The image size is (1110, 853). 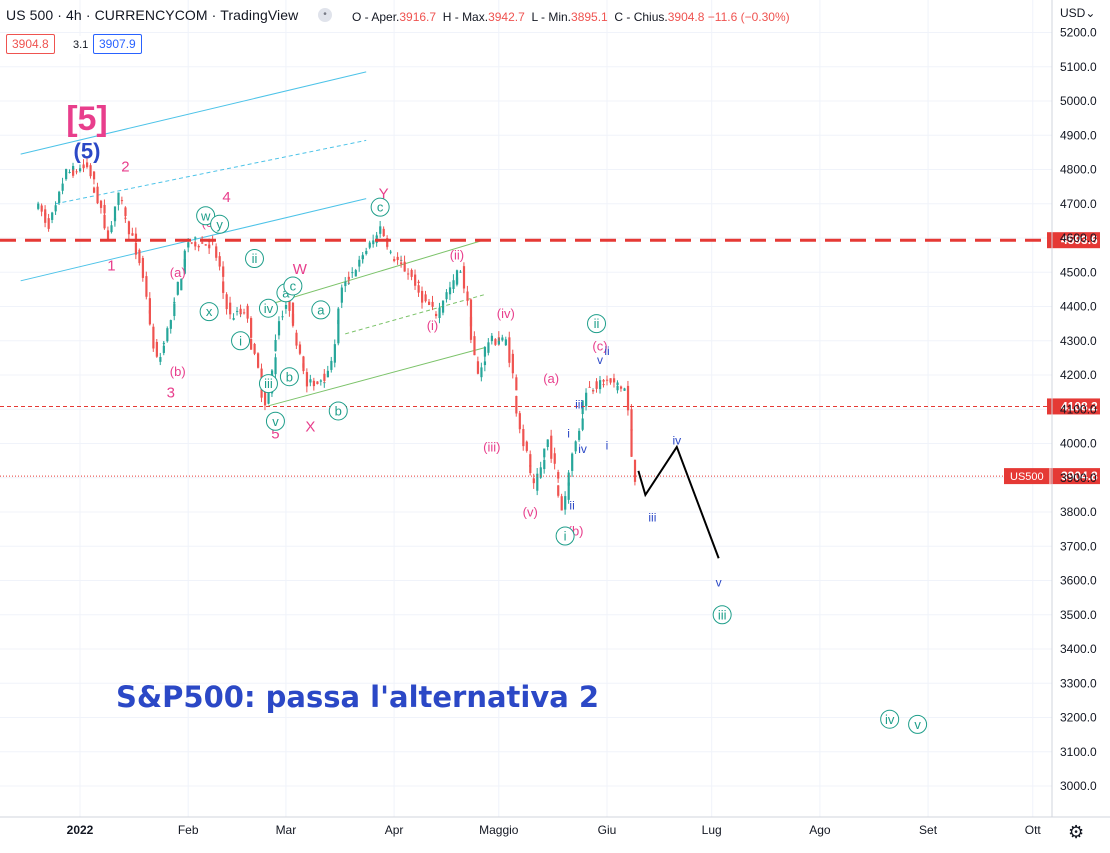 I want to click on price-tick-label: 3200.0, so click(x=1078, y=718).